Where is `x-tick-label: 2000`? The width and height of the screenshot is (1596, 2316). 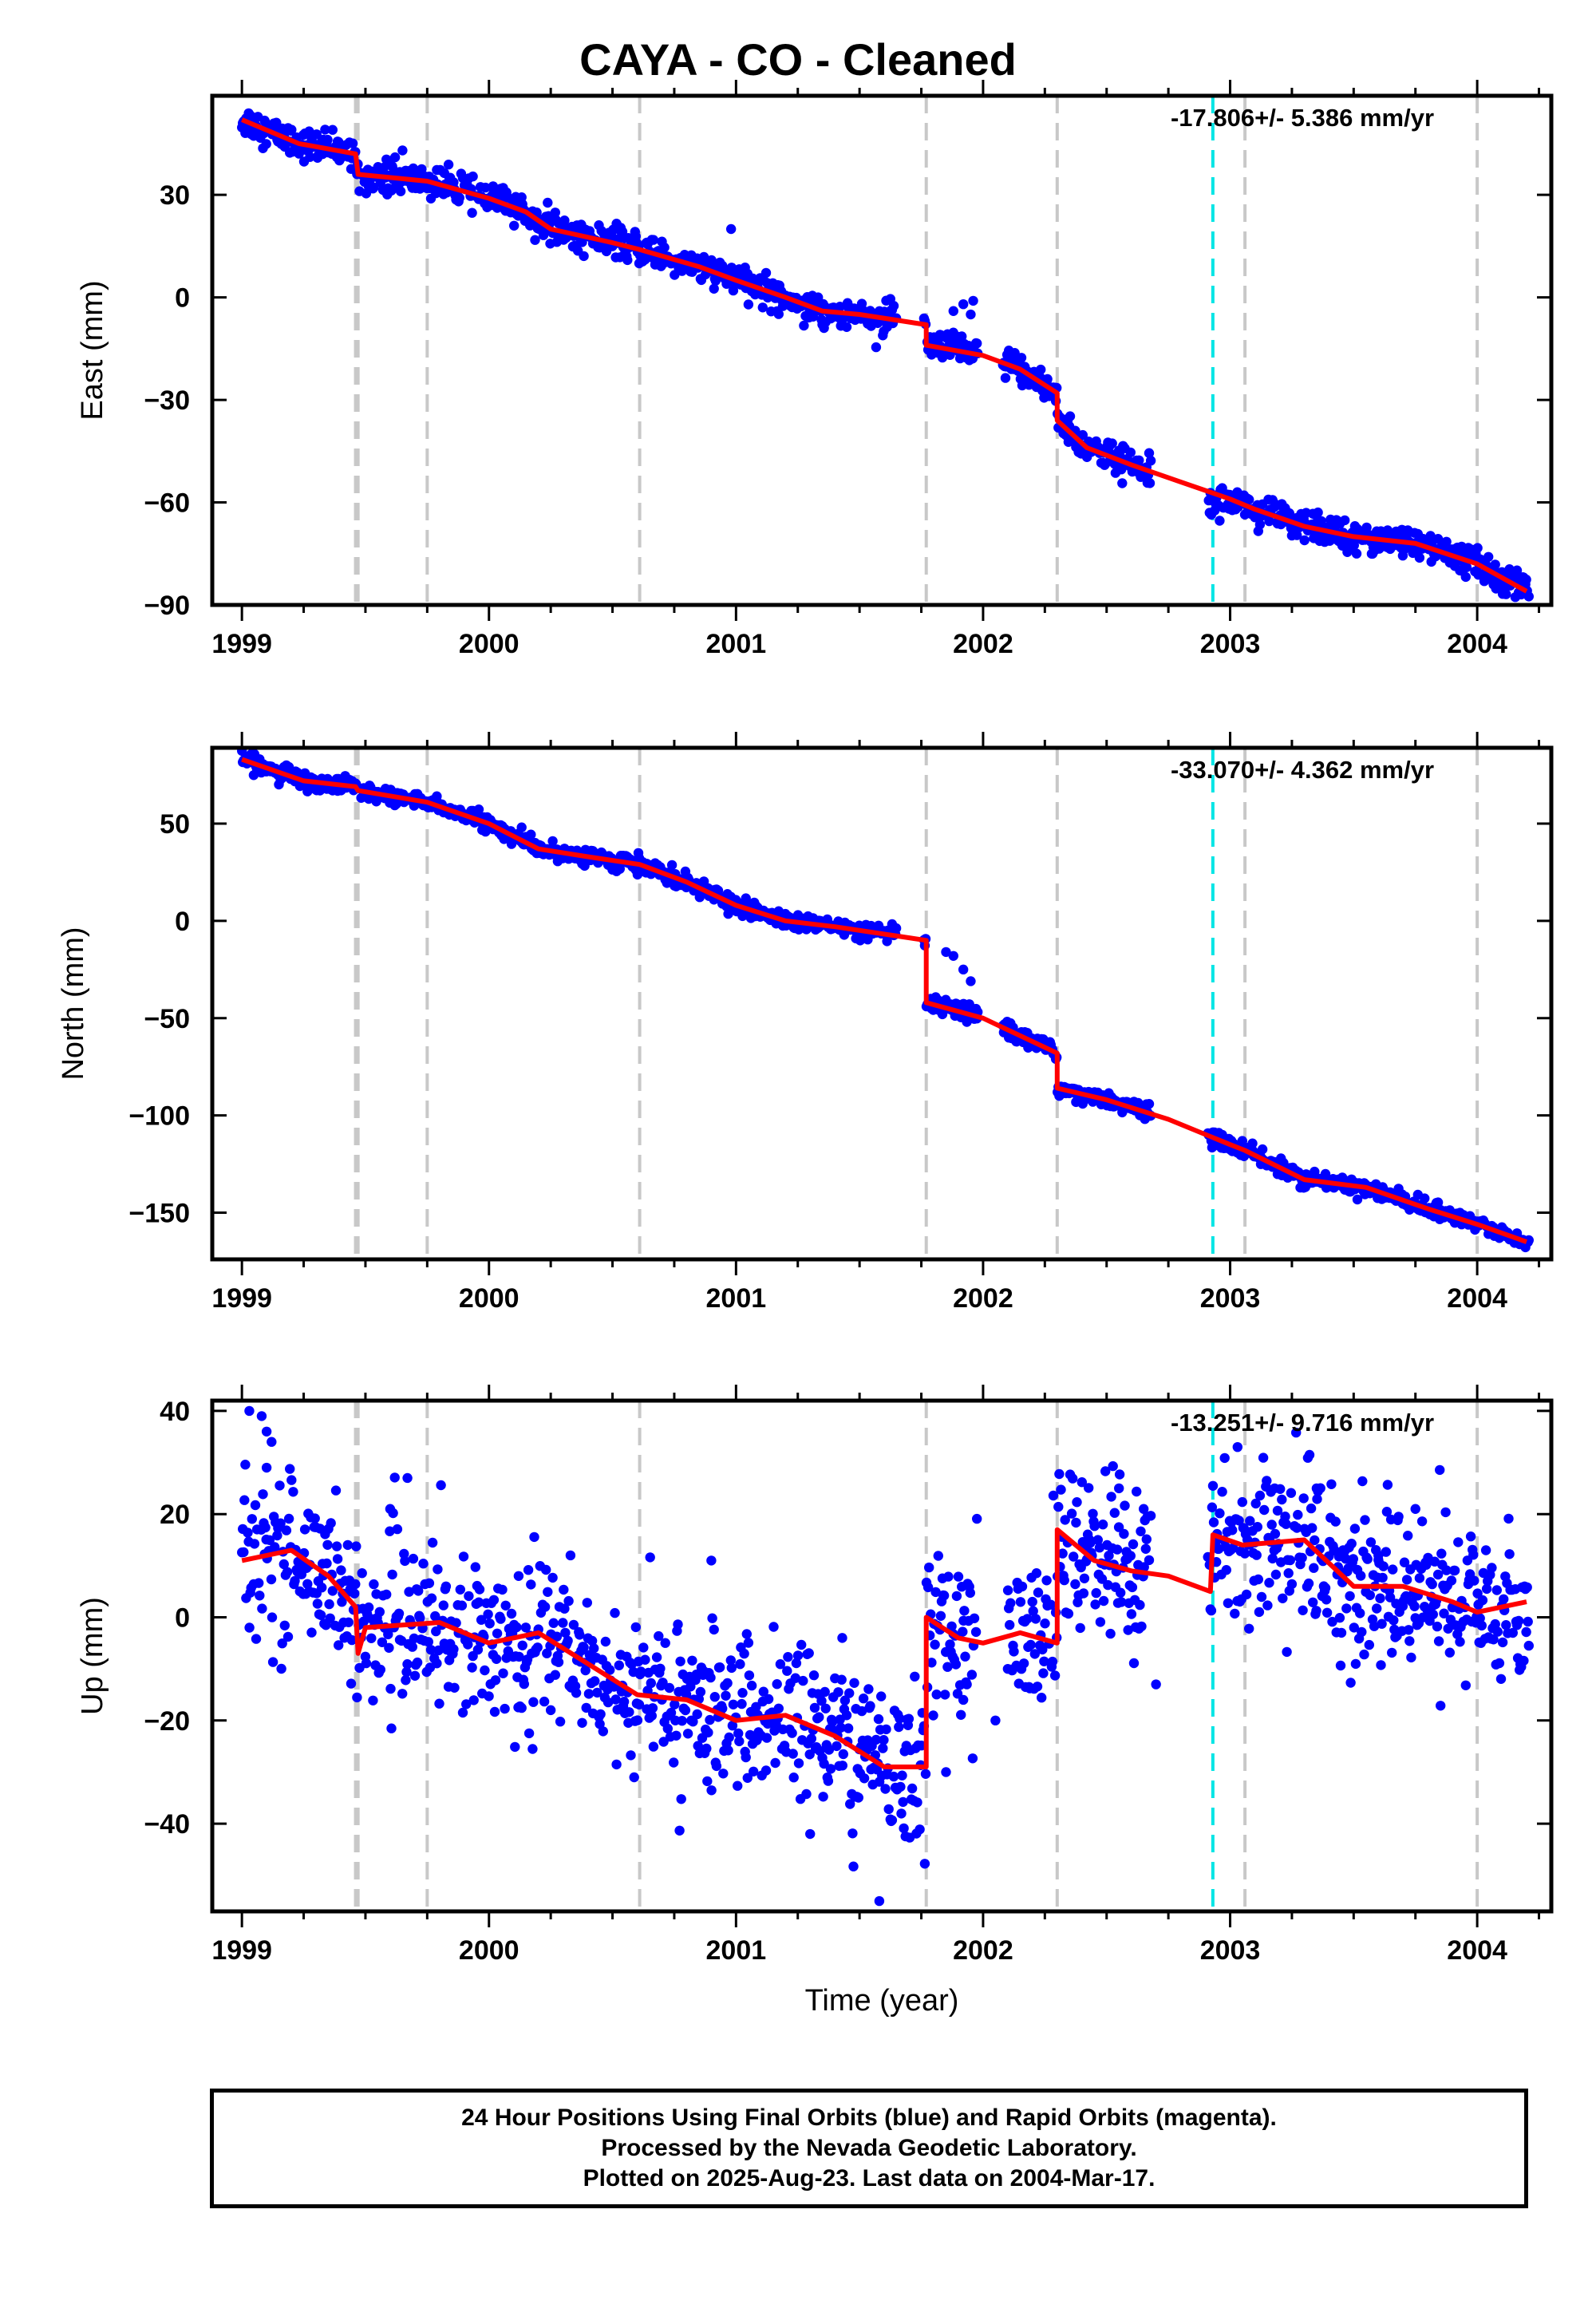
x-tick-label: 2000 is located at coordinates (489, 644).